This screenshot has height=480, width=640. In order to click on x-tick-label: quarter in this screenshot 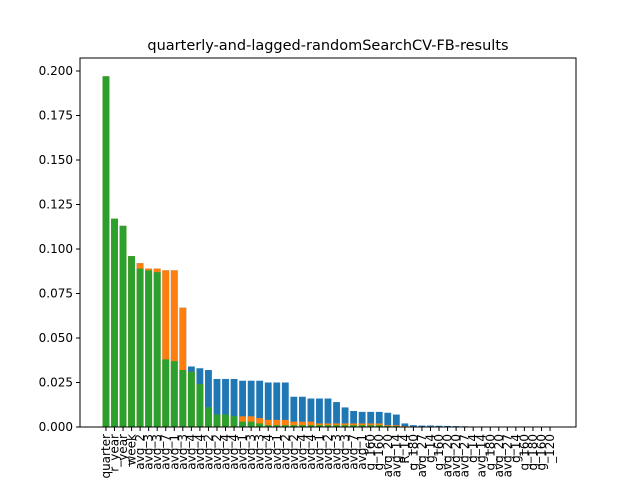, I will do `click(106, 456)`.